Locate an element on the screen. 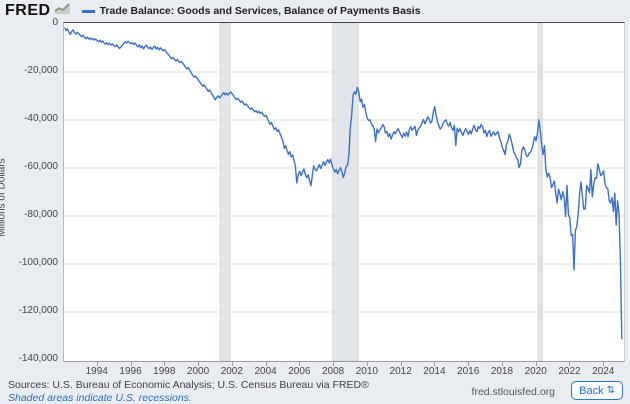 The height and width of the screenshot is (404, 630). x-tick-label: 2000 is located at coordinates (198, 371).